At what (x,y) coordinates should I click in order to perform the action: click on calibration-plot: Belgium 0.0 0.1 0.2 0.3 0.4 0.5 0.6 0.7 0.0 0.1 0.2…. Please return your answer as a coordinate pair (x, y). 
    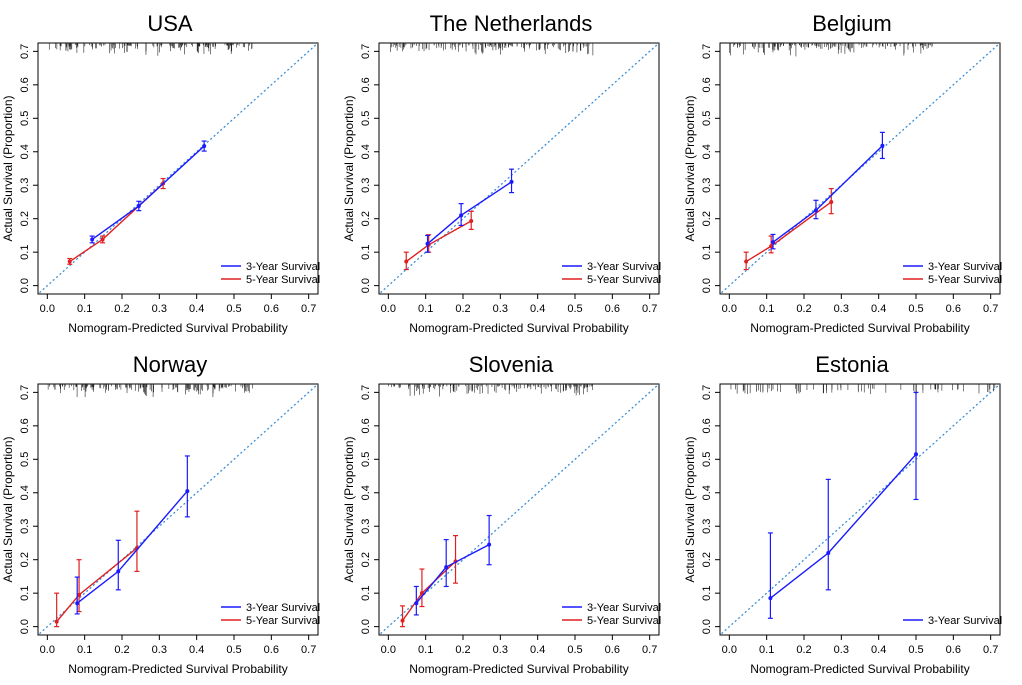
    Looking at the image, I should click on (842, 173).